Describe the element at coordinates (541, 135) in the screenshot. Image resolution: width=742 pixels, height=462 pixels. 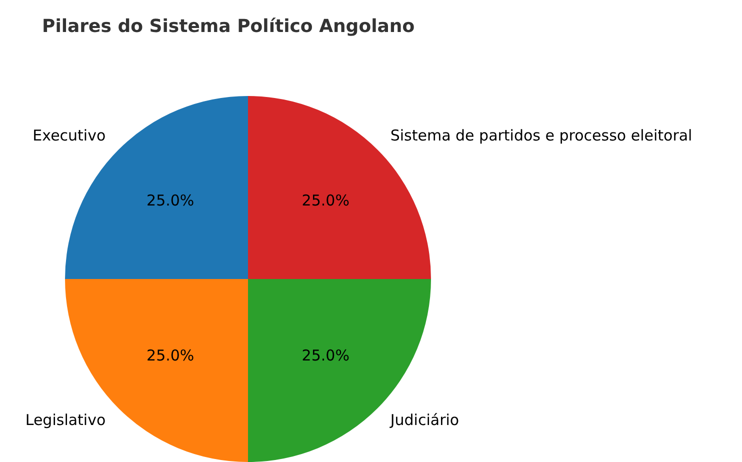
I see `slice-label: Sistema de partidos e processo eleitoral` at that location.